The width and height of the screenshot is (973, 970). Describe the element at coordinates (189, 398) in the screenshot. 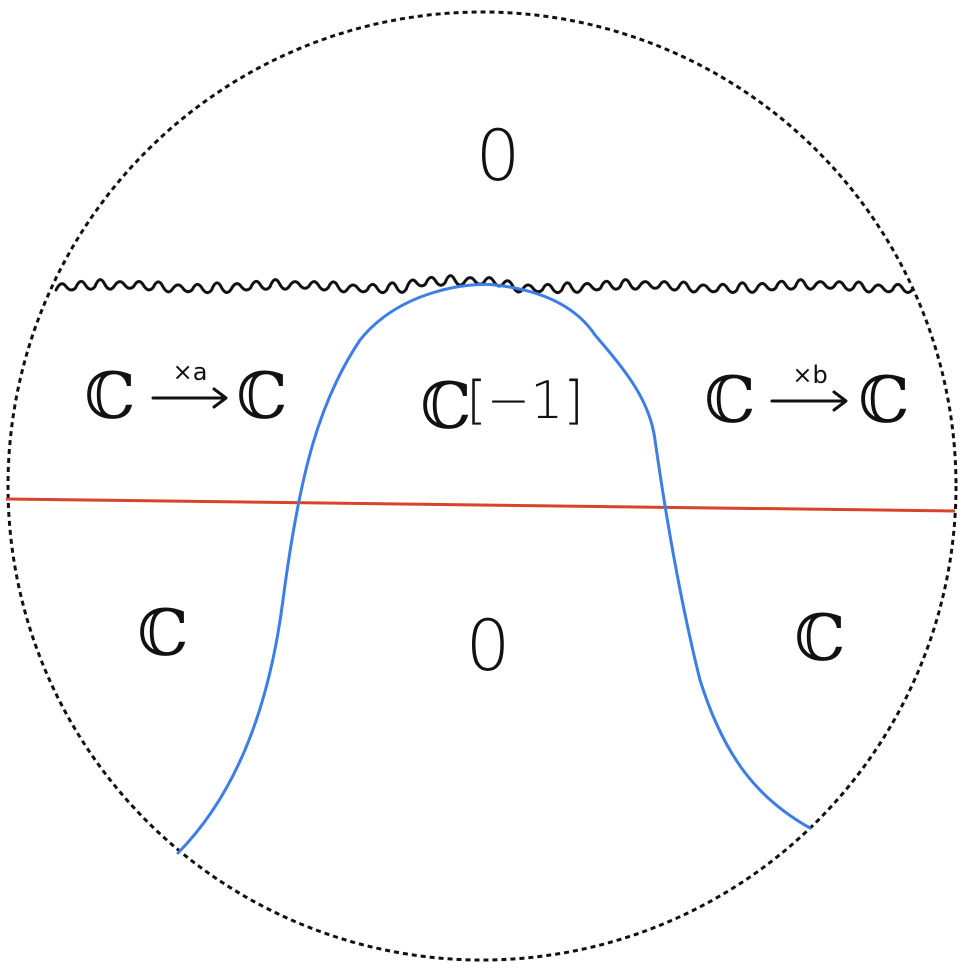

I see `left-arrow` at that location.